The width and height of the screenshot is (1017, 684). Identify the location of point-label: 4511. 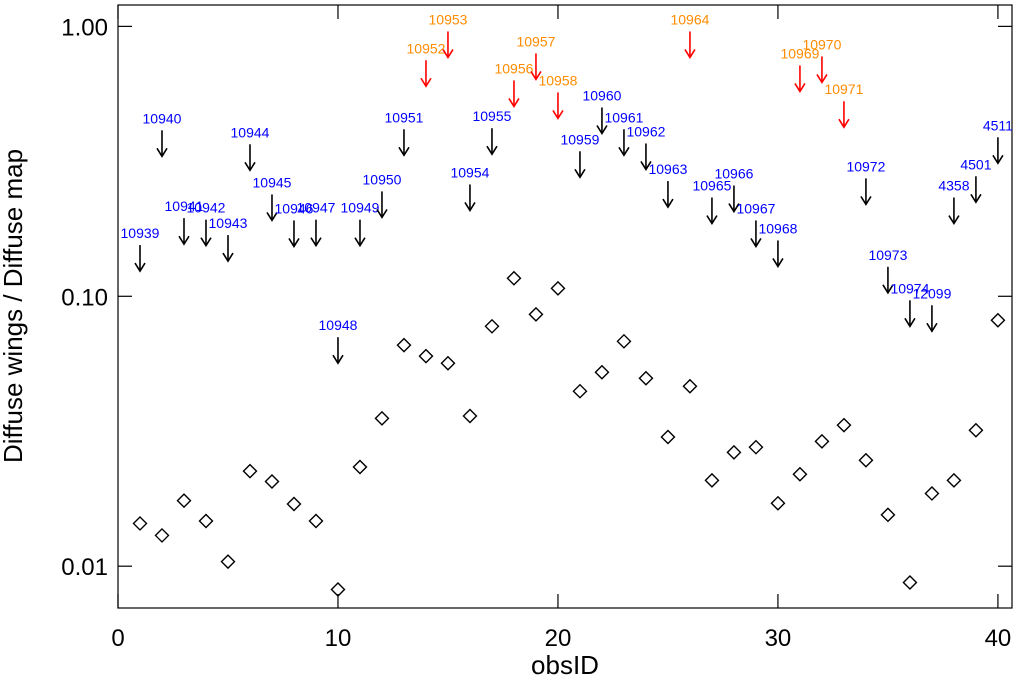
(998, 125).